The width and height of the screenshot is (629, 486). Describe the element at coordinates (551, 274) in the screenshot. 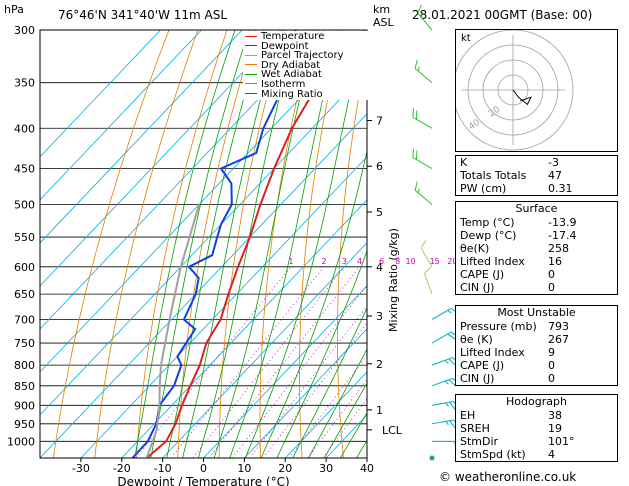

I see `surface-value: 0` at that location.